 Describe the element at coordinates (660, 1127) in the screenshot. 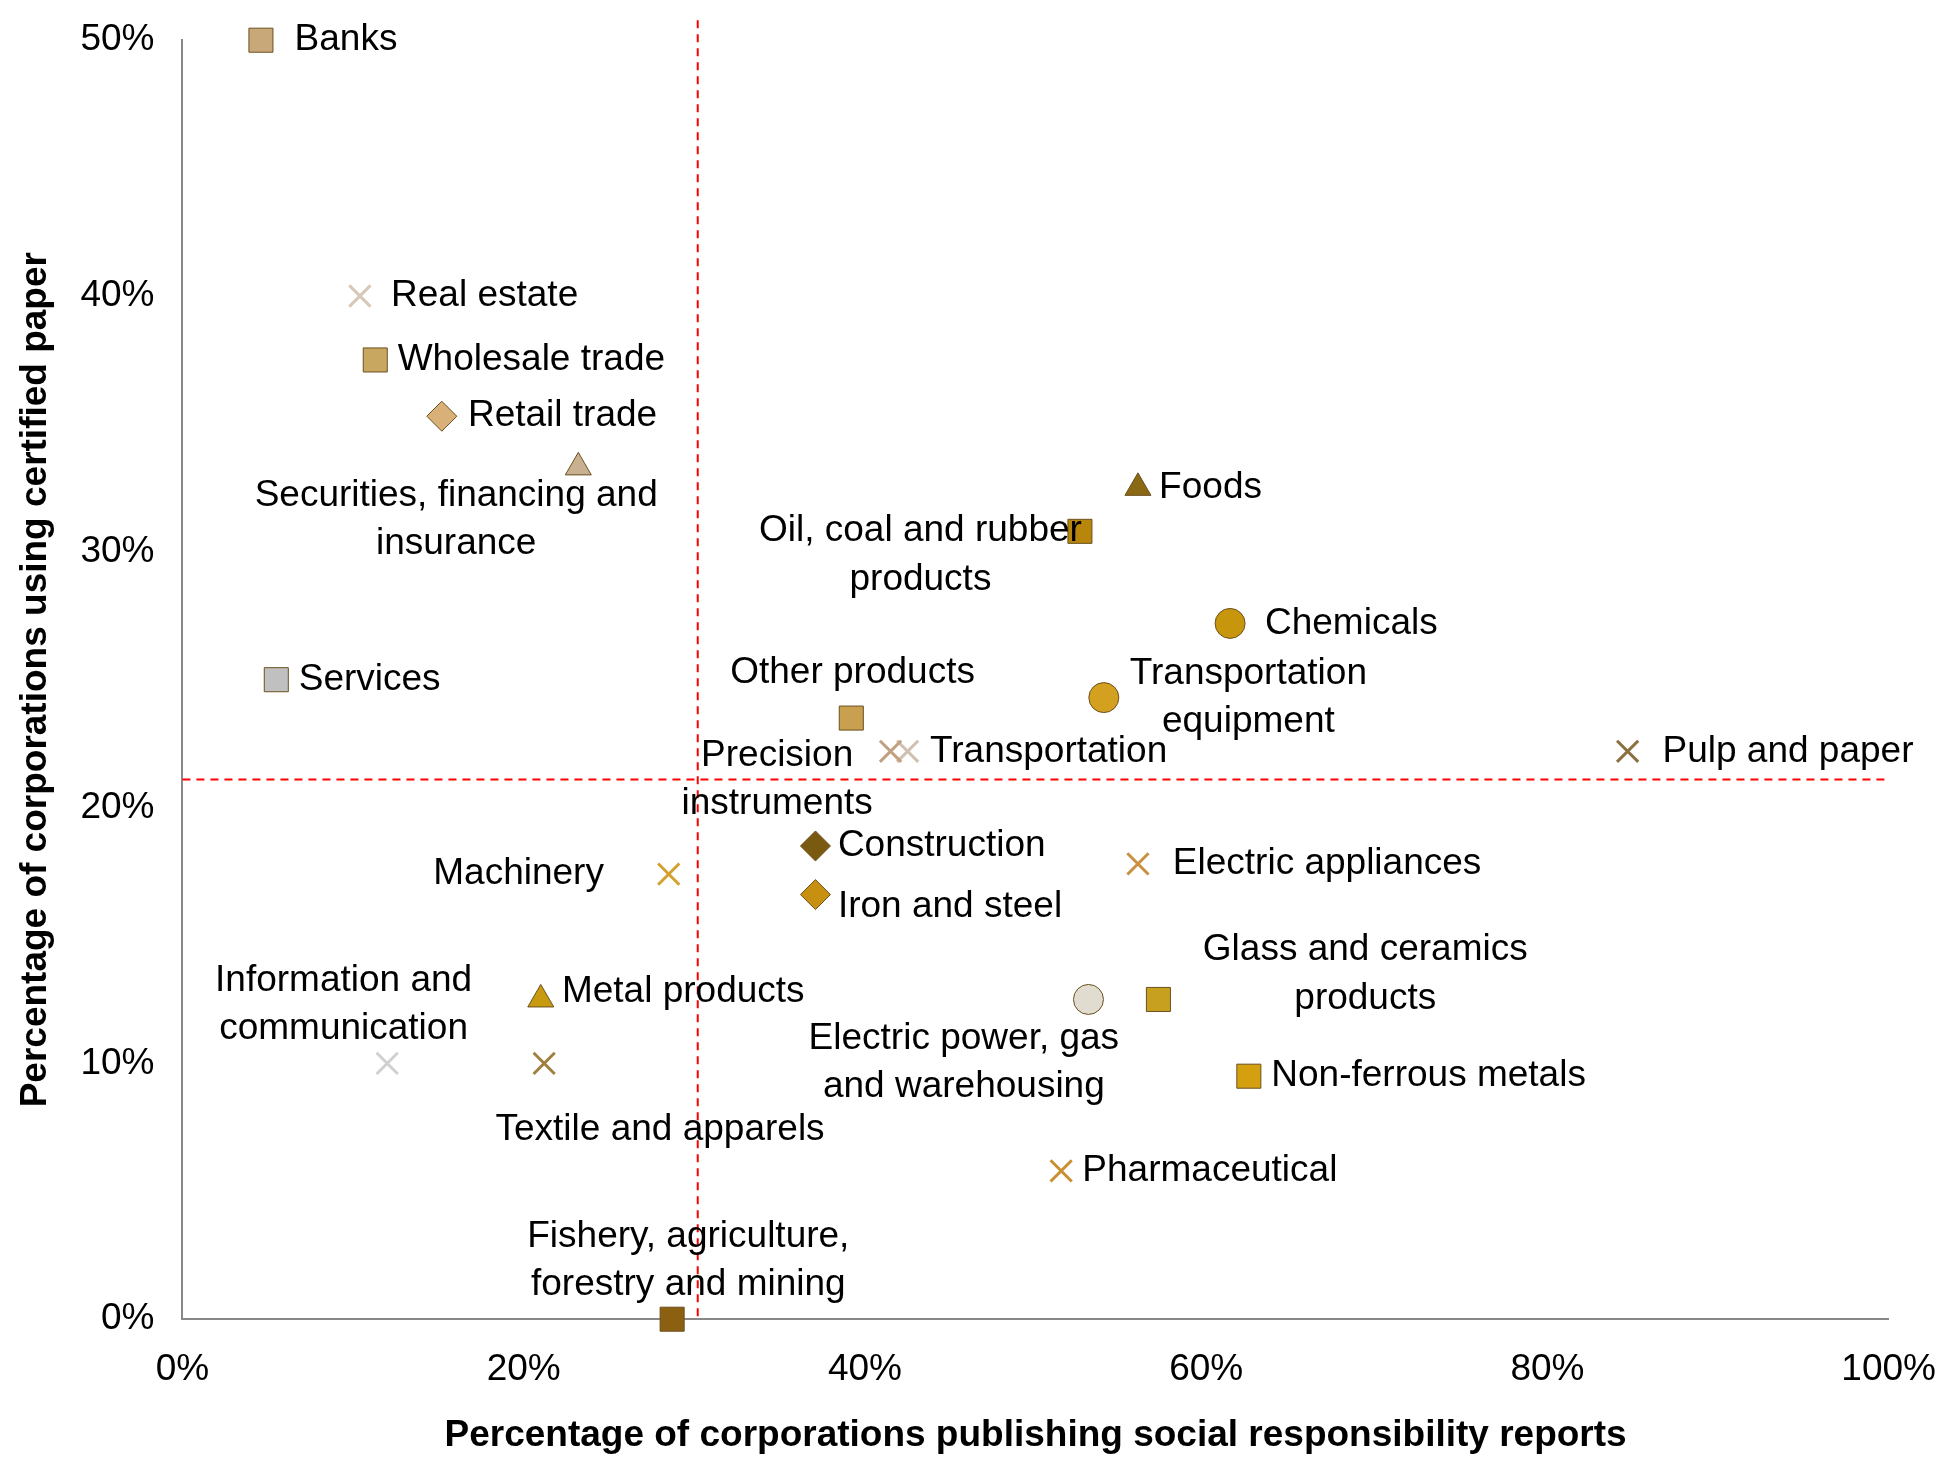

I see `series-label: Textile and apparels` at that location.